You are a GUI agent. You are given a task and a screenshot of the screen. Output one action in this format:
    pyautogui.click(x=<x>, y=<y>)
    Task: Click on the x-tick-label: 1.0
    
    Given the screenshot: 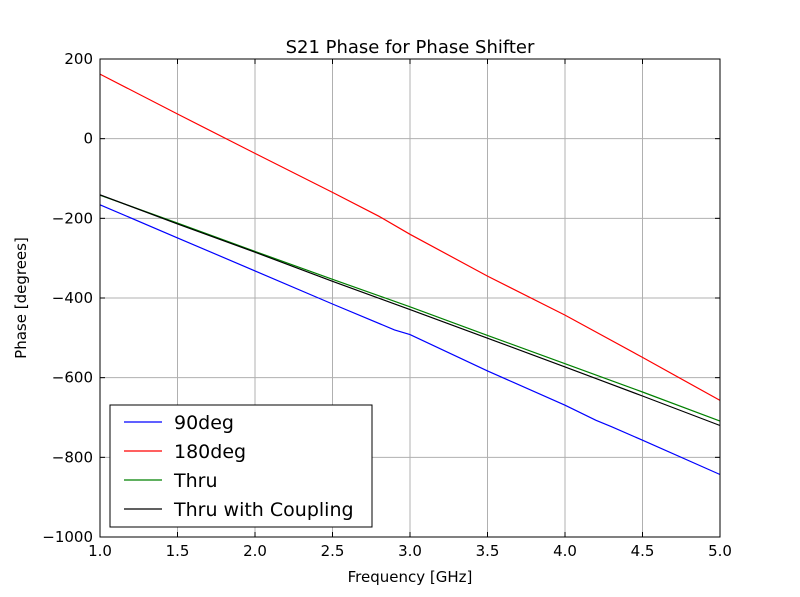 What is the action you would take?
    pyautogui.click(x=100, y=551)
    